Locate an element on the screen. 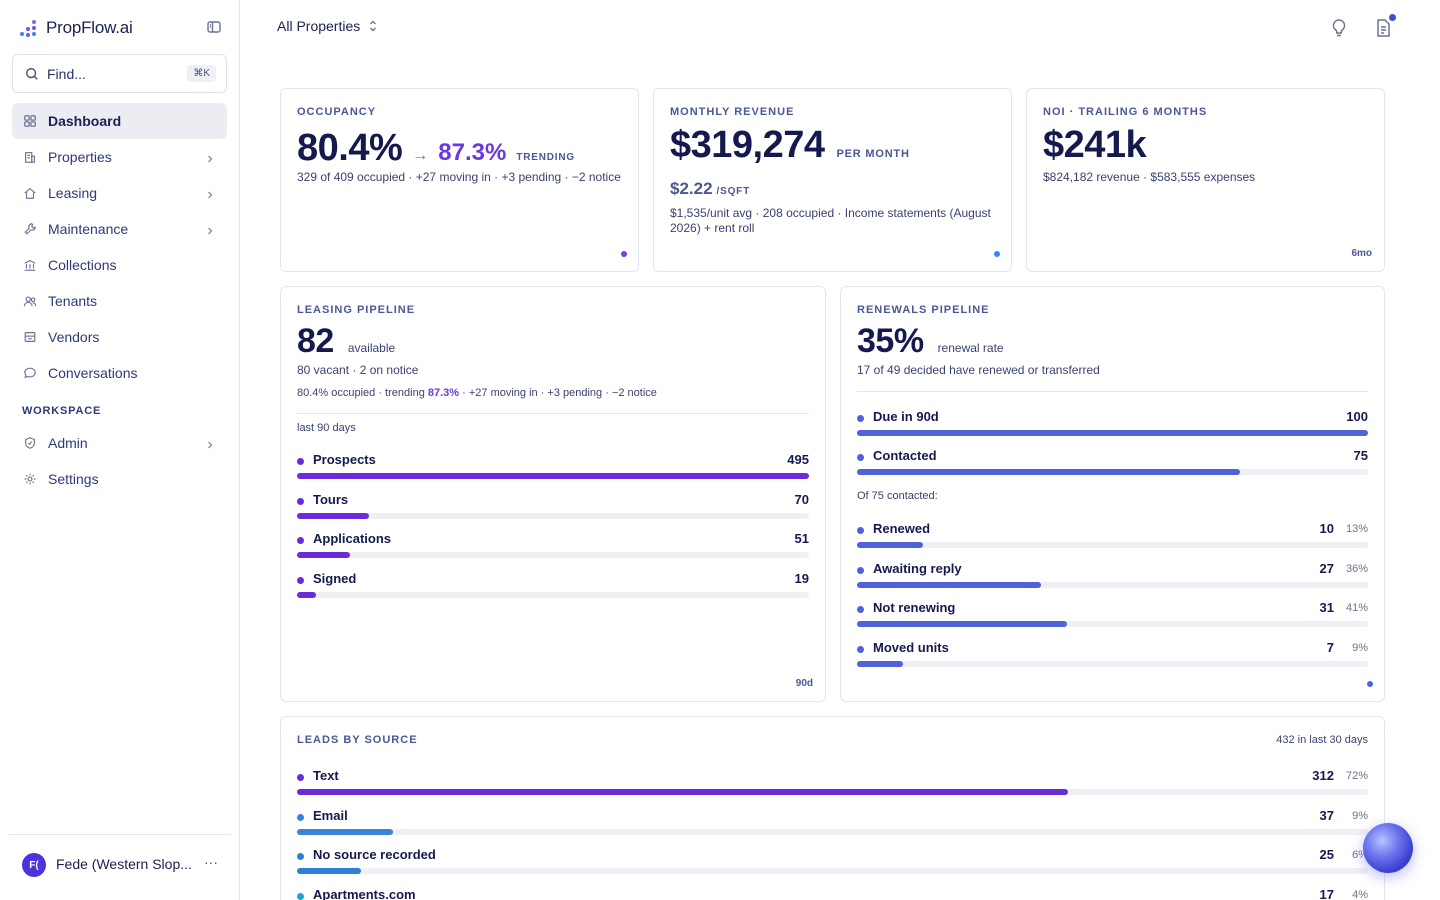 This screenshot has width=1440, height=900. row-percent: 9% is located at coordinates (1360, 815).